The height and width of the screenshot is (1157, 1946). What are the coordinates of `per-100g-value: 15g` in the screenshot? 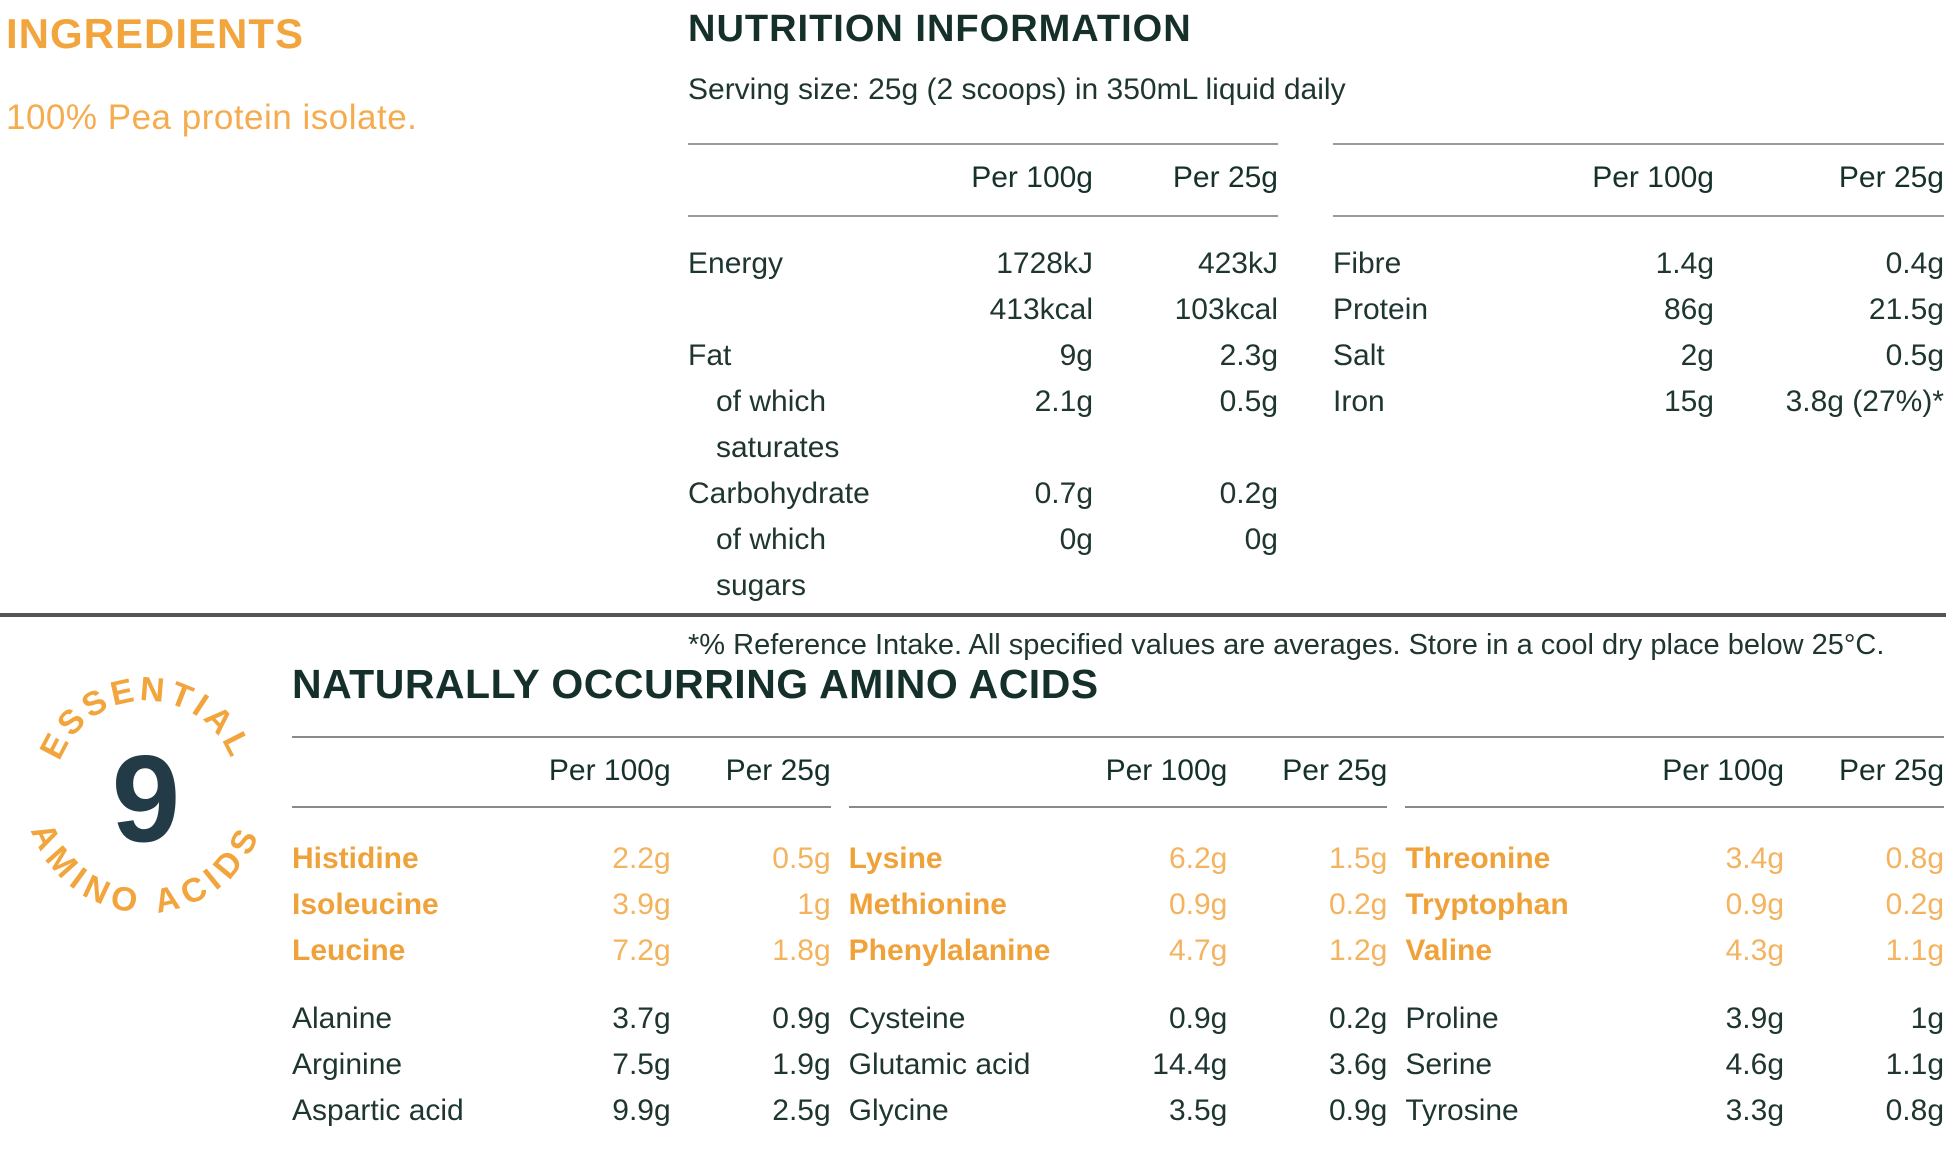 It's located at (1688, 401).